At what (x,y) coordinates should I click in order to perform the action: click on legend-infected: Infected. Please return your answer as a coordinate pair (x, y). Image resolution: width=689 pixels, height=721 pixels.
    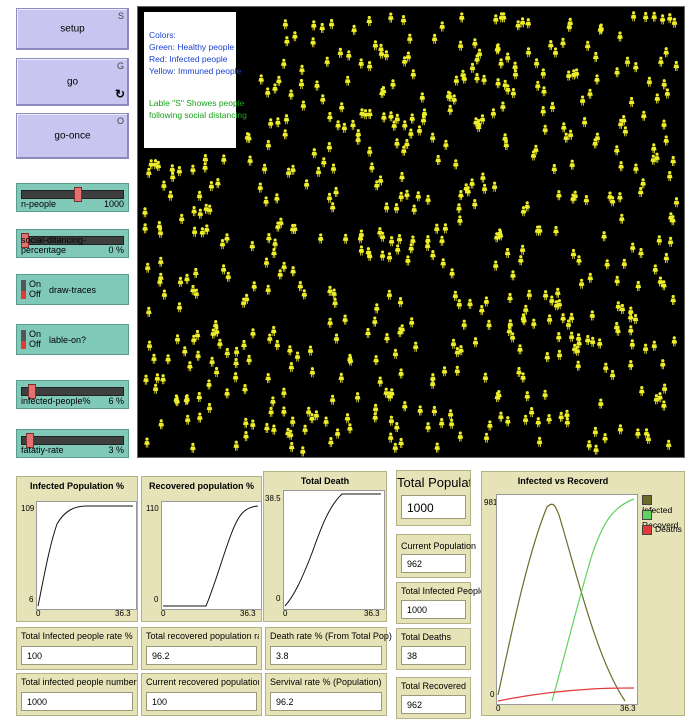
    Looking at the image, I should click on (663, 504).